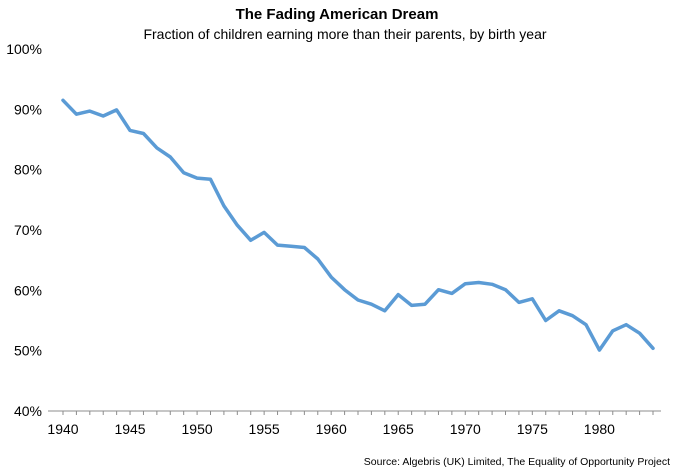 The width and height of the screenshot is (675, 471). What do you see at coordinates (532, 429) in the screenshot?
I see `x-tick-label: 1975` at bounding box center [532, 429].